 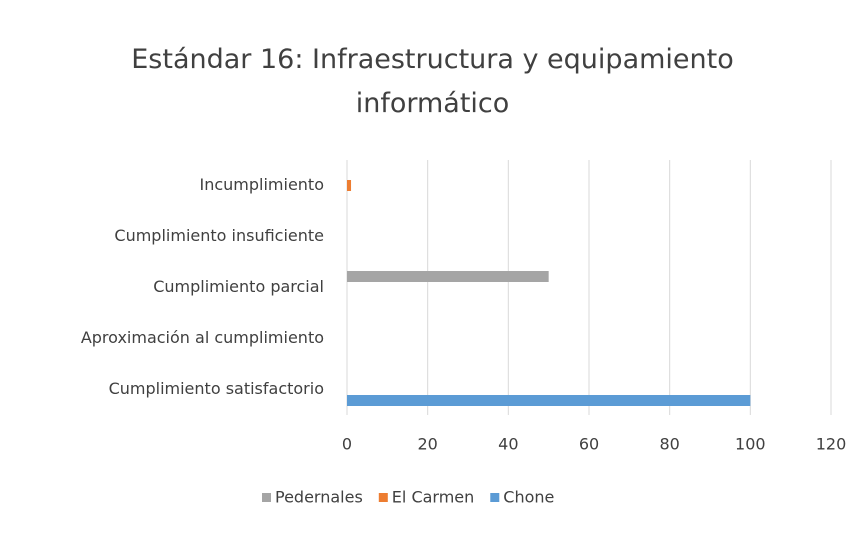 I want to click on y-tick-label: Incumplimiento, so click(x=261, y=184).